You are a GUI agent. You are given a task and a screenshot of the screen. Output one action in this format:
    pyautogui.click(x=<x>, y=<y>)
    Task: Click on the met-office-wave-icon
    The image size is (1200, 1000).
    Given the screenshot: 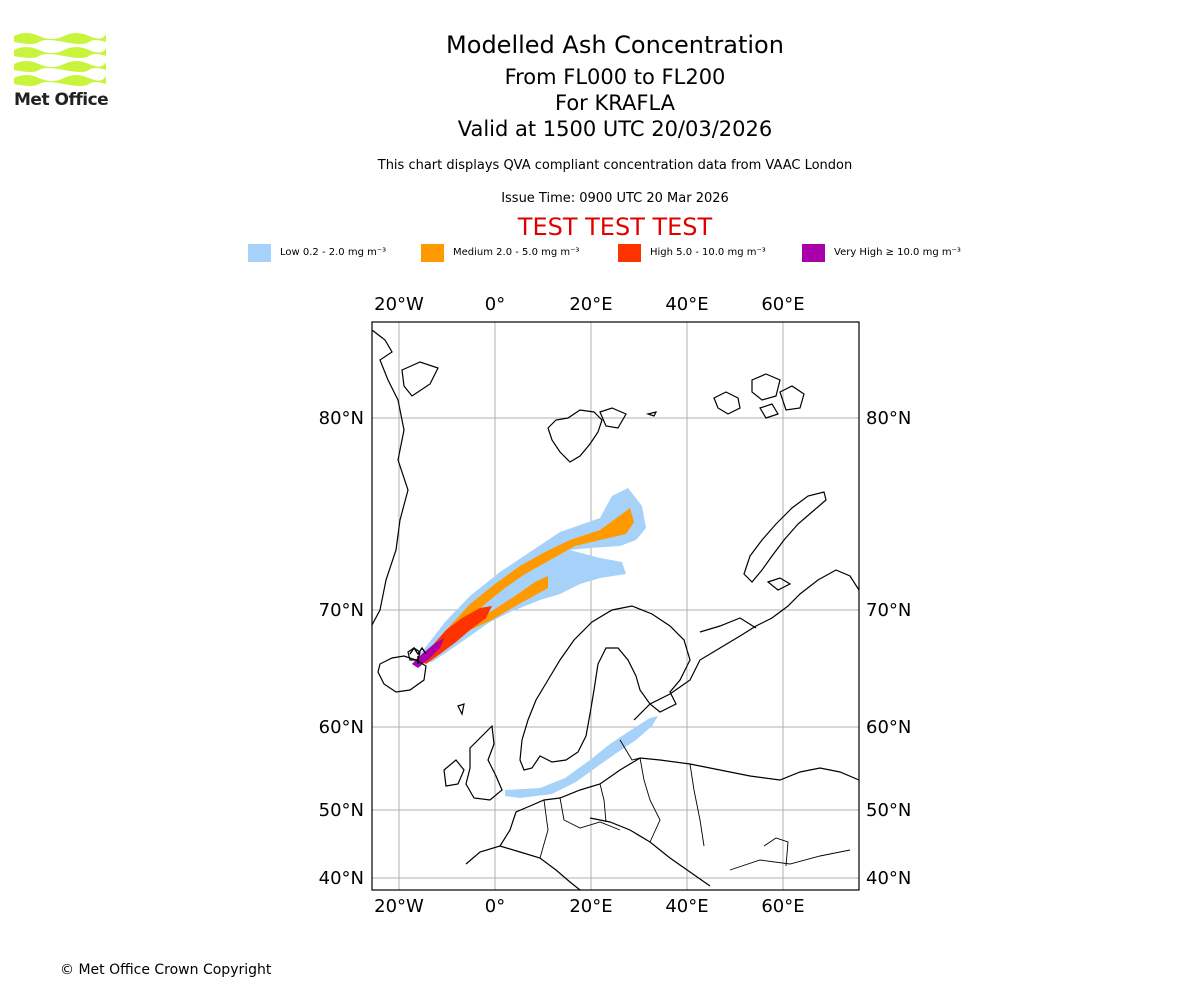 What is the action you would take?
    pyautogui.click(x=60, y=59)
    